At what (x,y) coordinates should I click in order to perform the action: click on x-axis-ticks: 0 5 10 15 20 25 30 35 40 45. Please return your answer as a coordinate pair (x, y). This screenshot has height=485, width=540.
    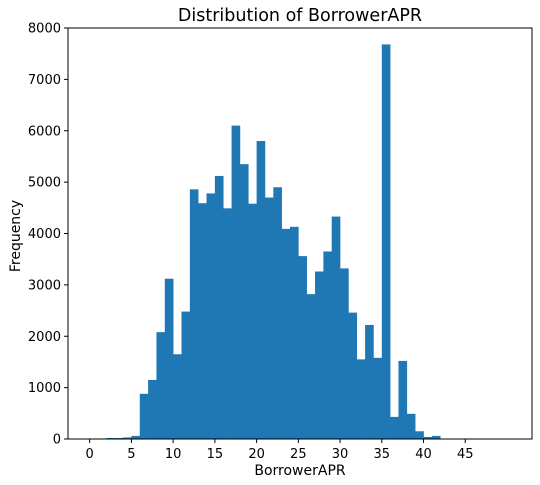
    Looking at the image, I should click on (280, 450).